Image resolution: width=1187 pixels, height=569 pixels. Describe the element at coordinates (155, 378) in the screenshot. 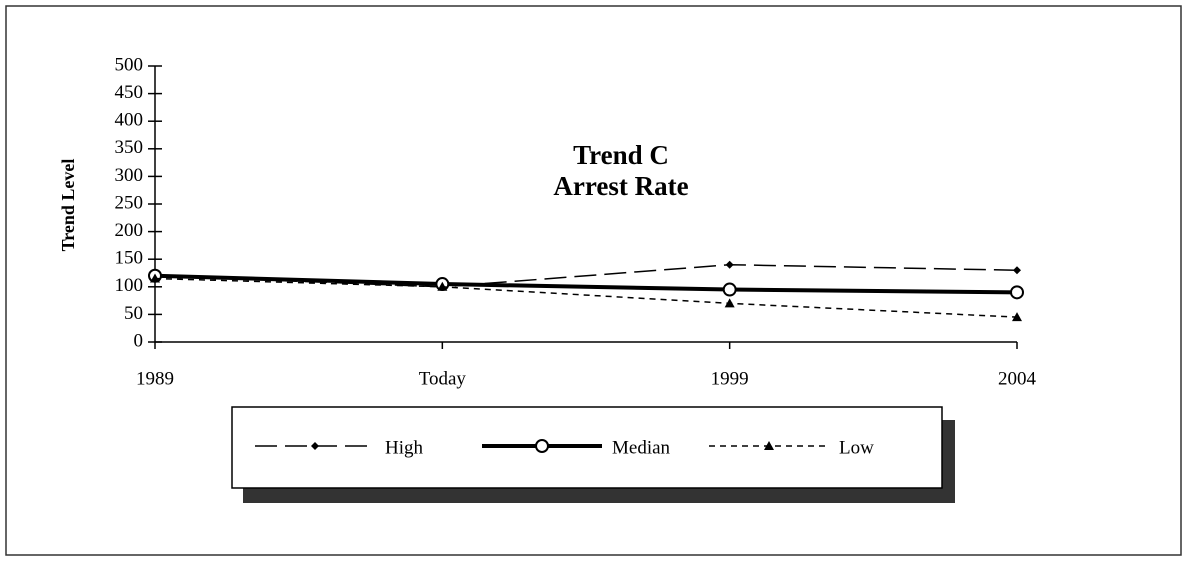

I see `x-tick-label: 1989` at that location.